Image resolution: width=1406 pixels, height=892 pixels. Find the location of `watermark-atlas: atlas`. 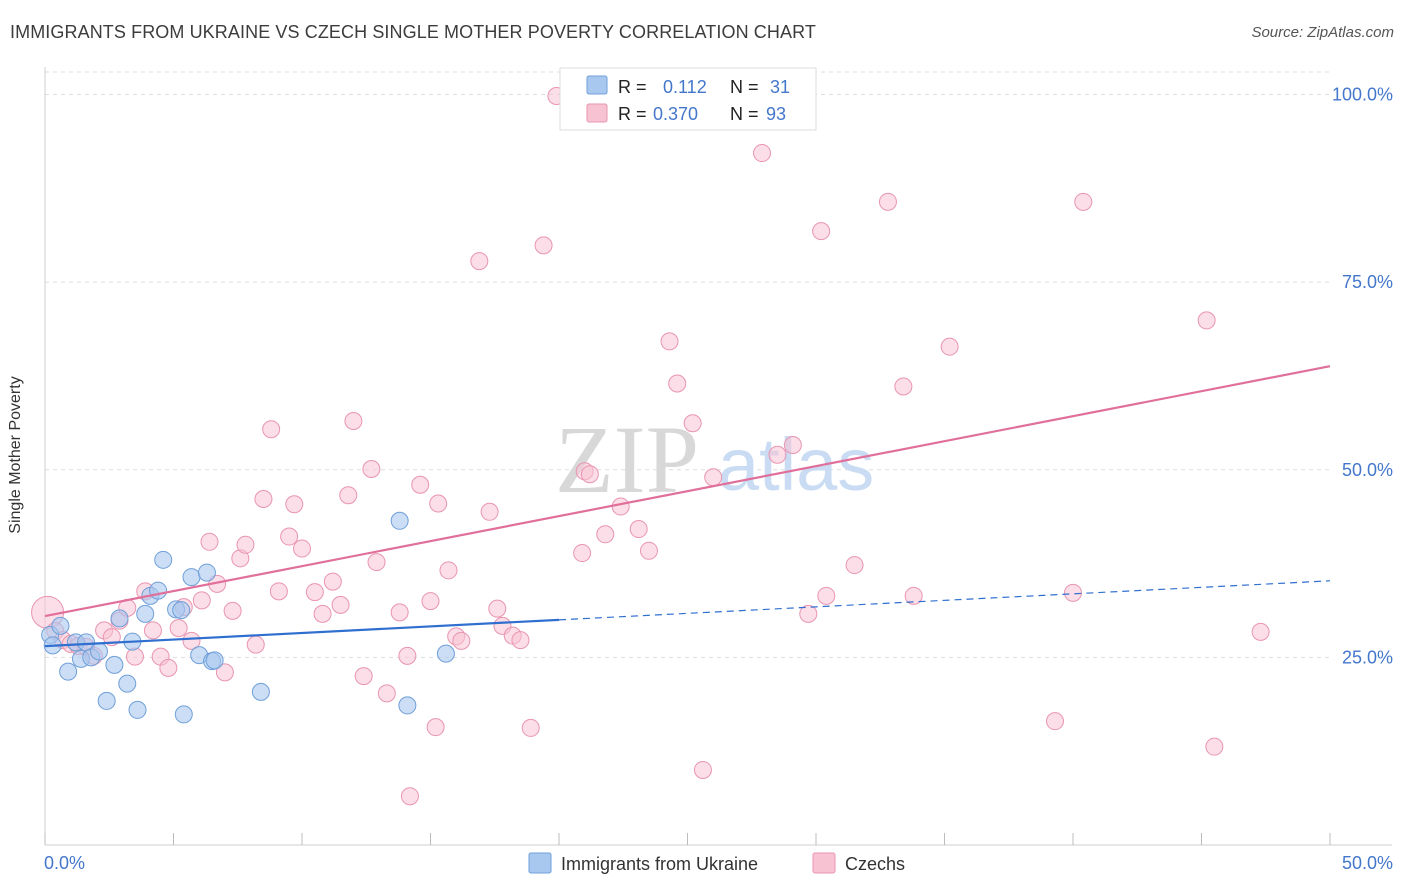

watermark-atlas: atlas is located at coordinates (796, 464).